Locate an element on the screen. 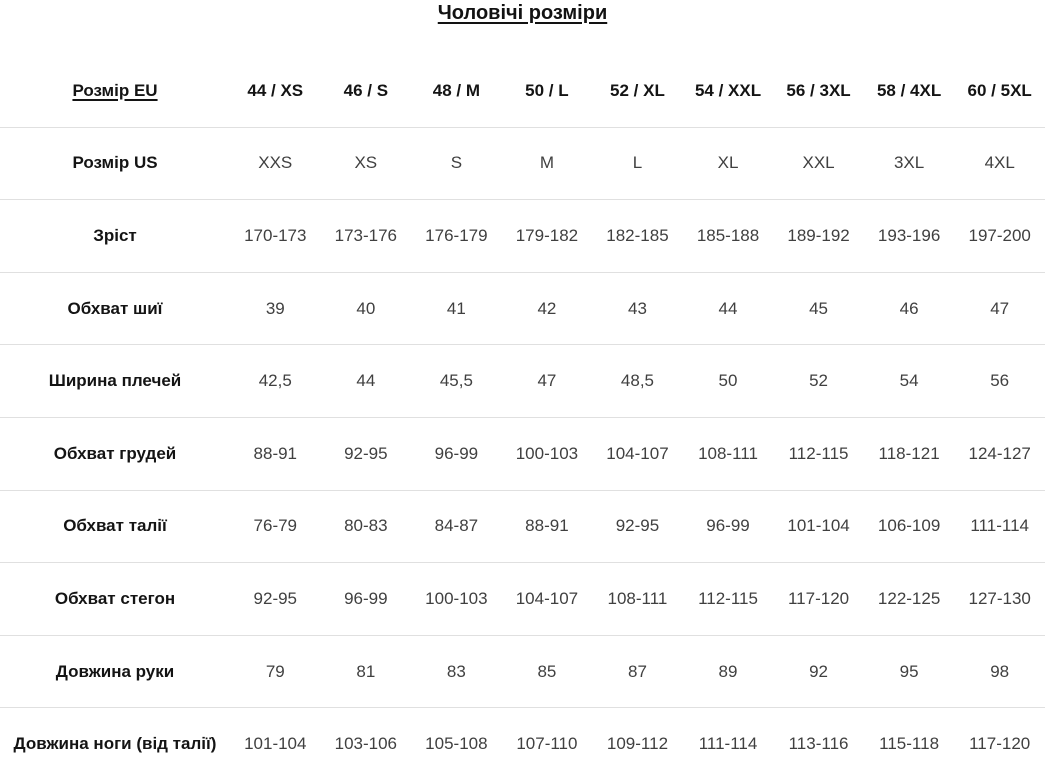  table-row: Ширина плечей 42,5 44 45,5 47 48,5 50 52 54 56 is located at coordinates (522, 381).